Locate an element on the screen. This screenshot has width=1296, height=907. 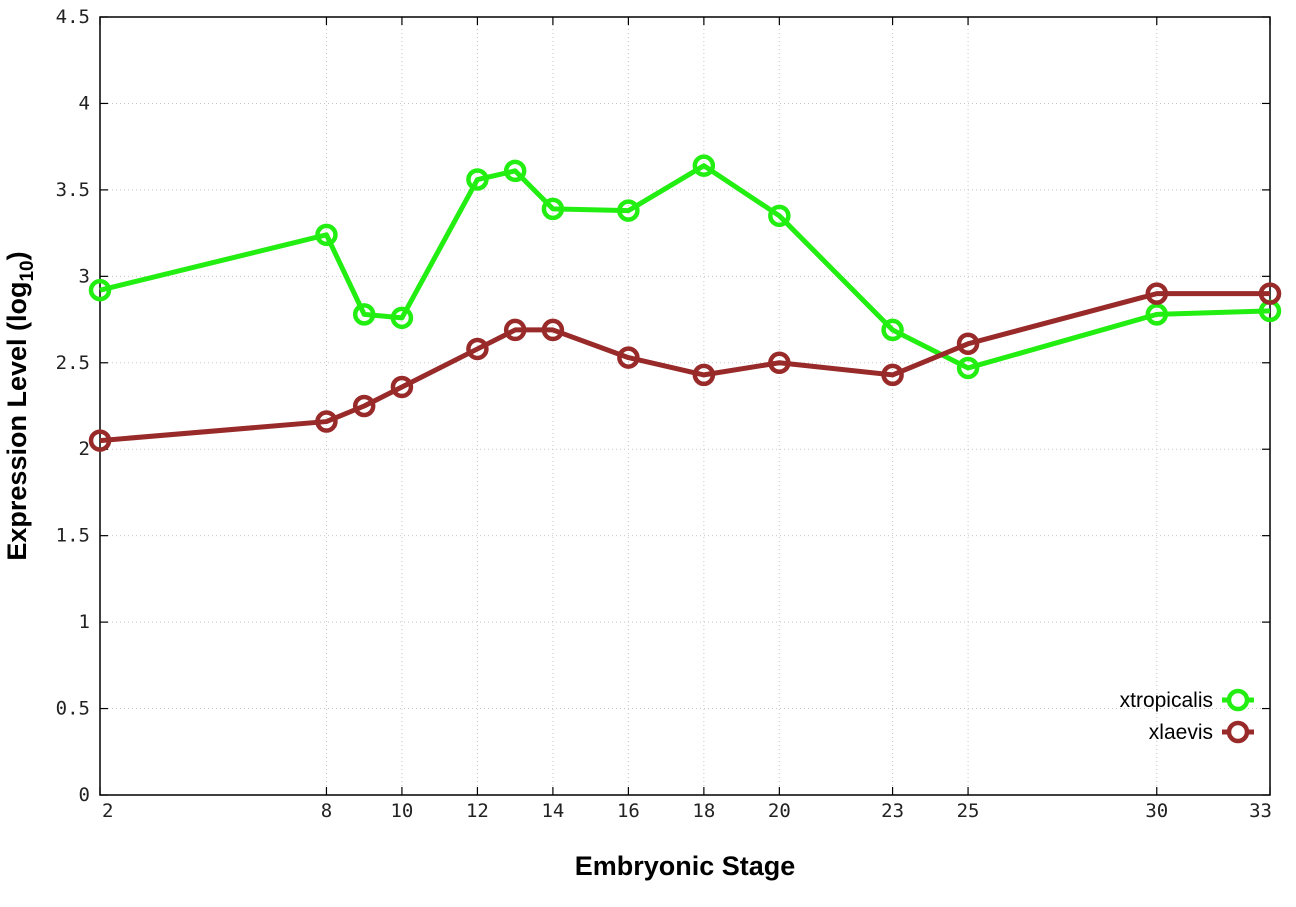
y-tick-label: 0 is located at coordinates (84, 795).